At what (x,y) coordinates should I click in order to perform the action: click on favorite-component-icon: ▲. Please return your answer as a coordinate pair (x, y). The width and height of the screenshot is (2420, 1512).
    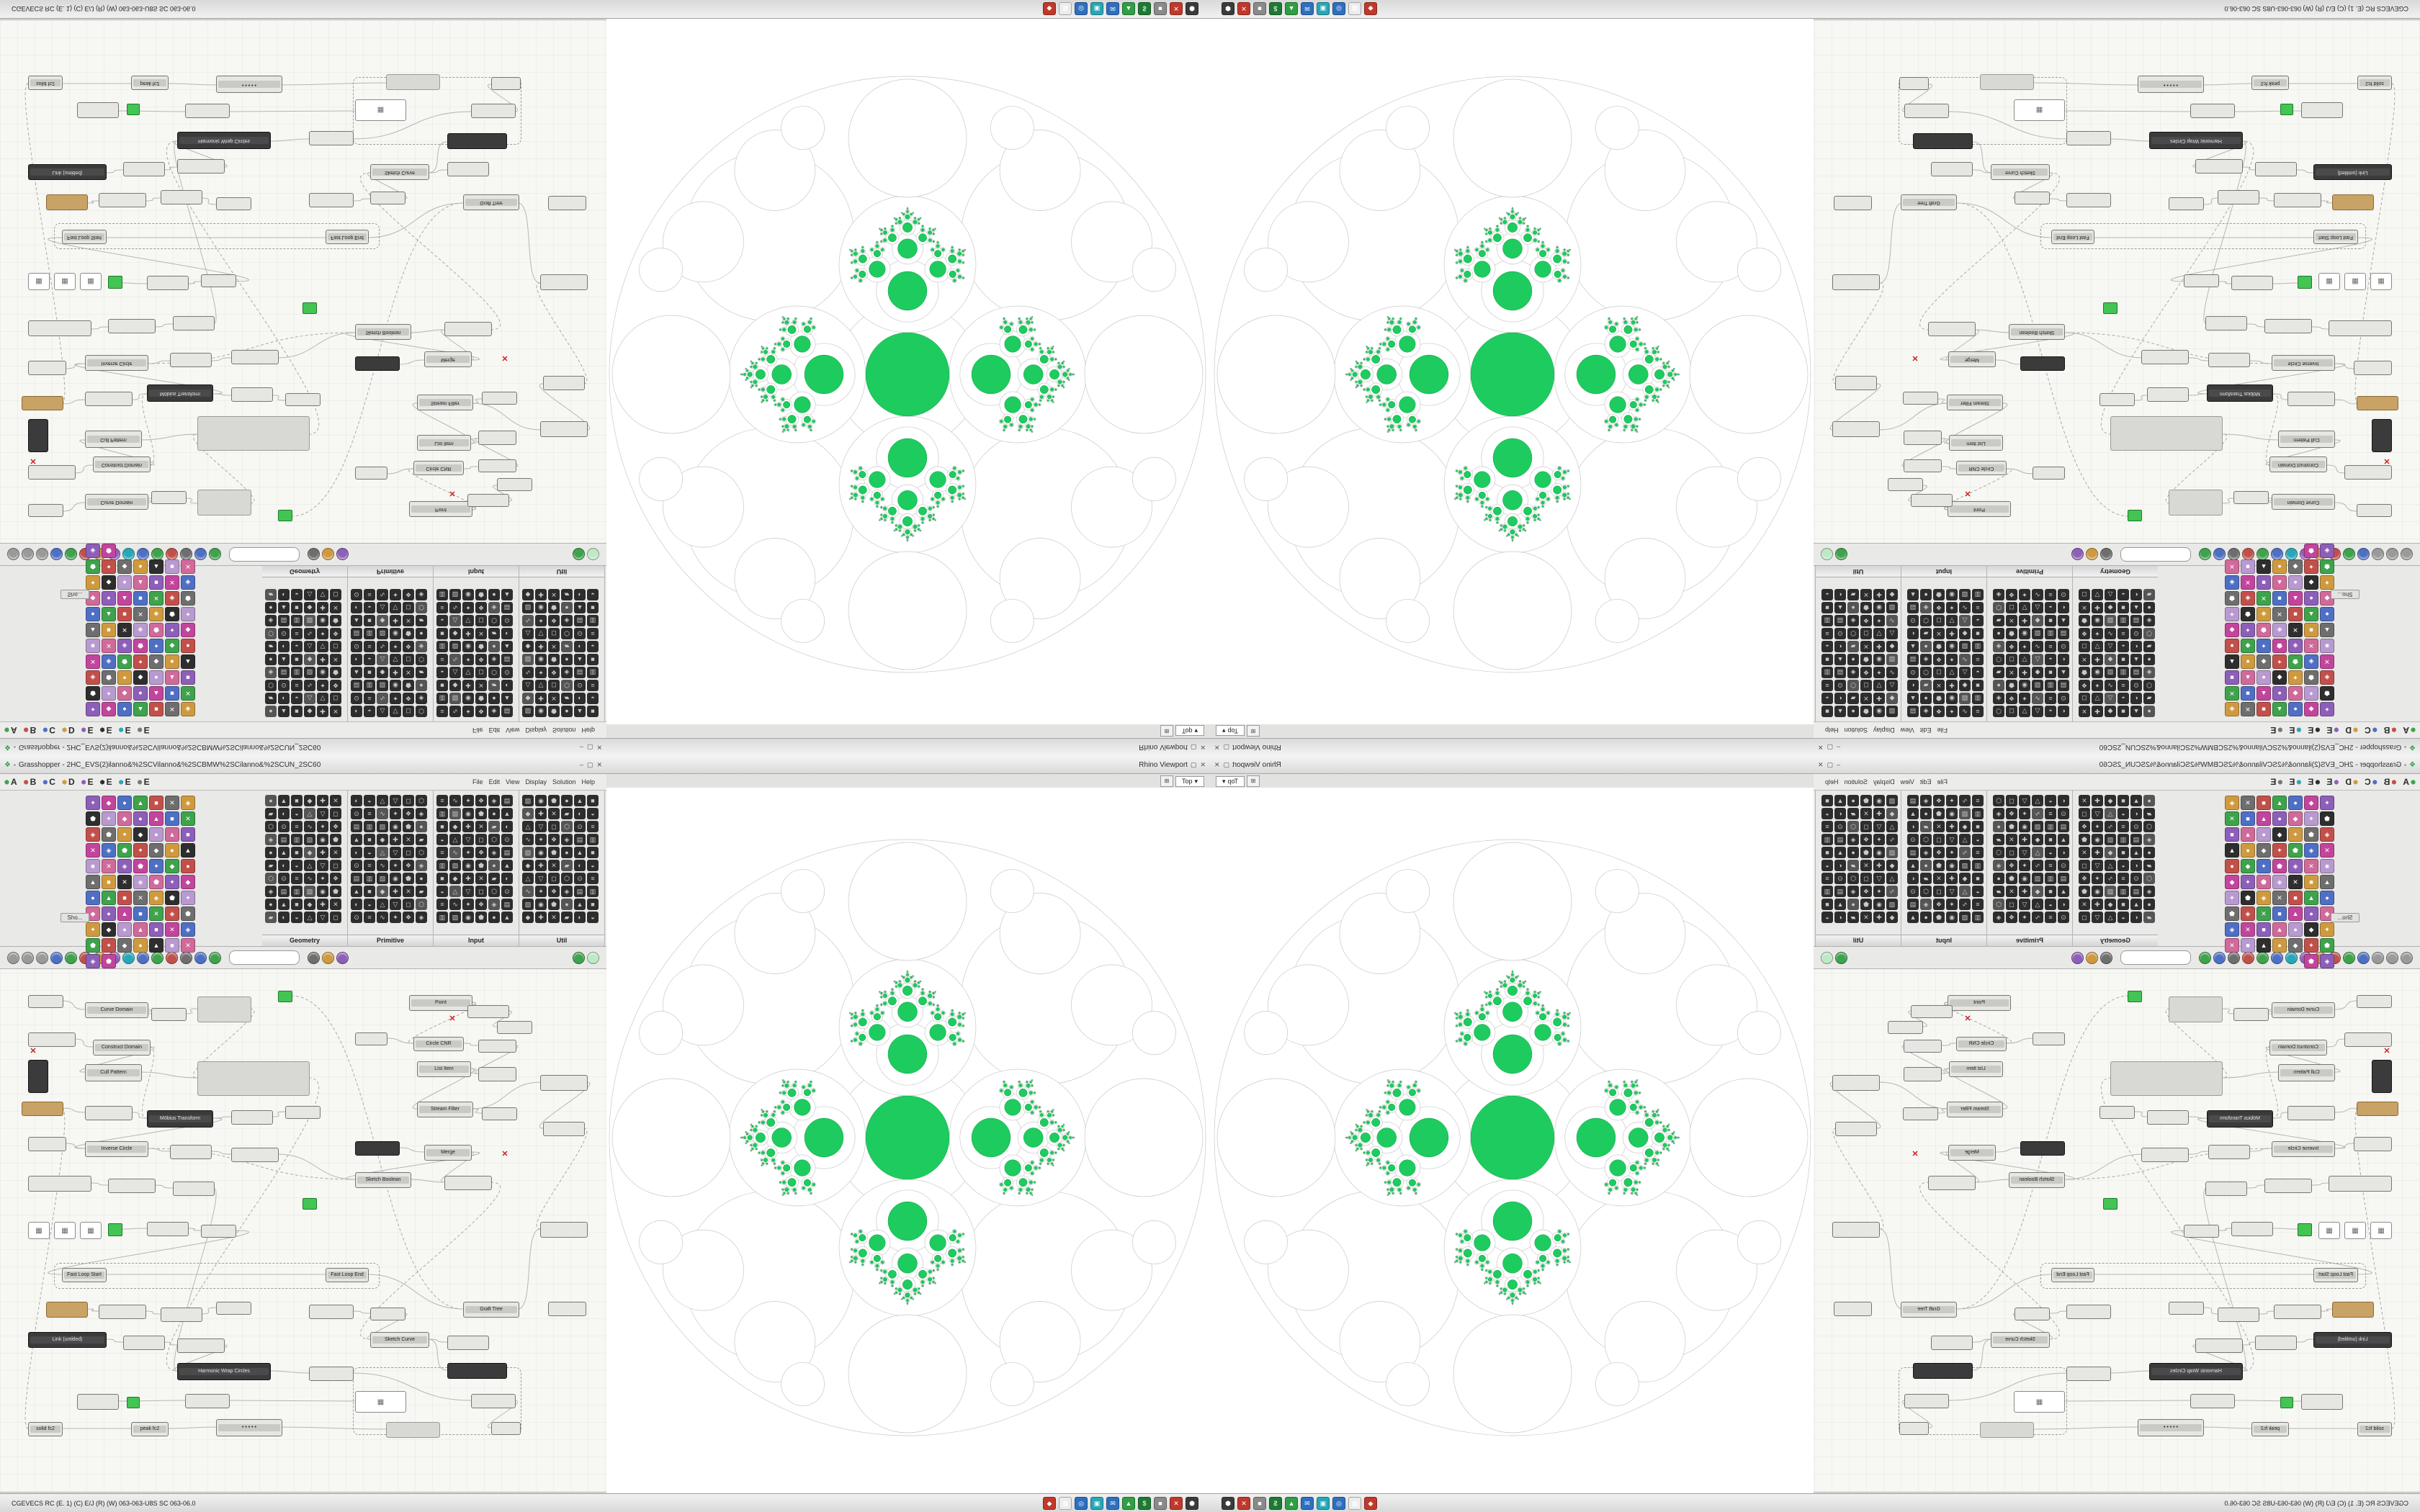
    Looking at the image, I should click on (188, 661).